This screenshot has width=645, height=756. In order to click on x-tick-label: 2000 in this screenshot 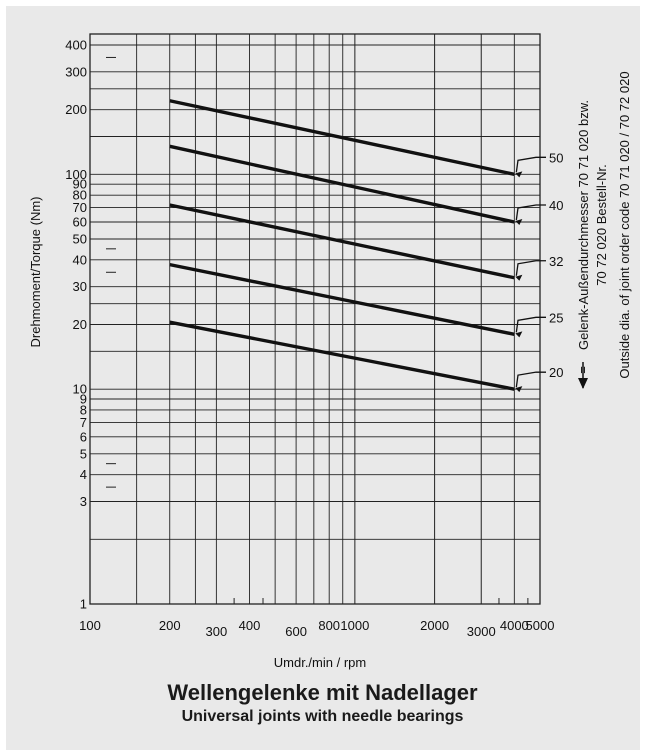, I will do `click(434, 625)`.